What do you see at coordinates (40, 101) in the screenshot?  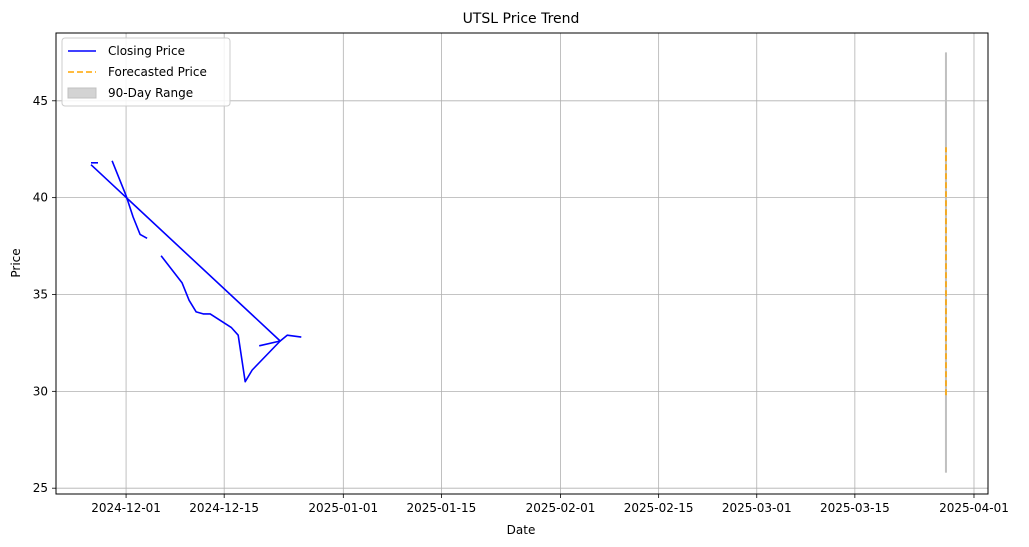 I see `y-tick-label: 45` at bounding box center [40, 101].